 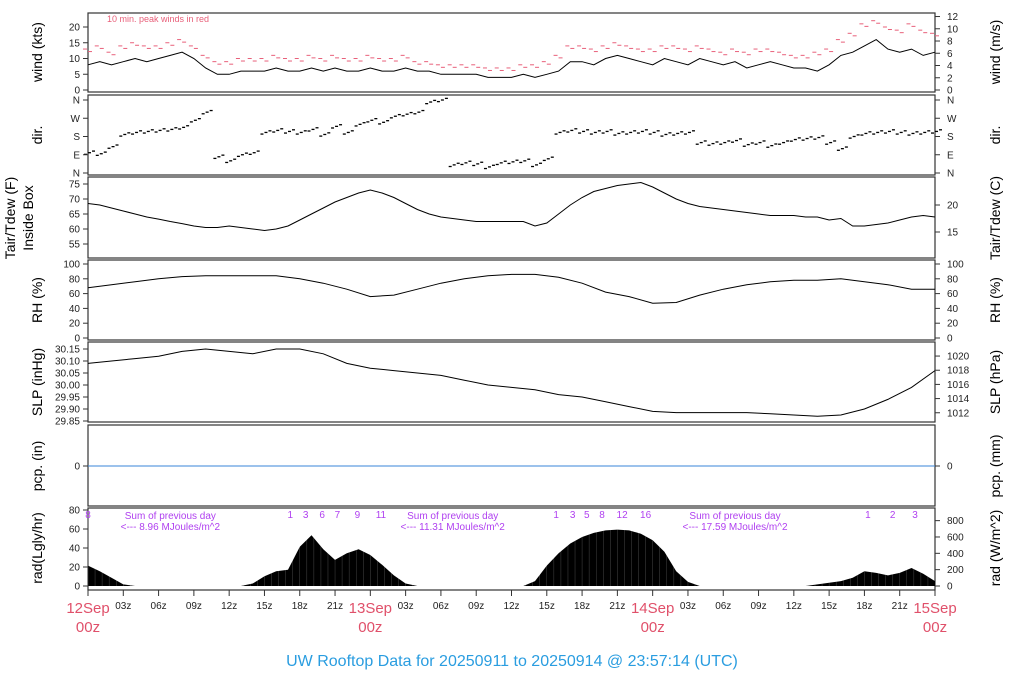 I want to click on slp-right-label: 1018, so click(x=958, y=371).